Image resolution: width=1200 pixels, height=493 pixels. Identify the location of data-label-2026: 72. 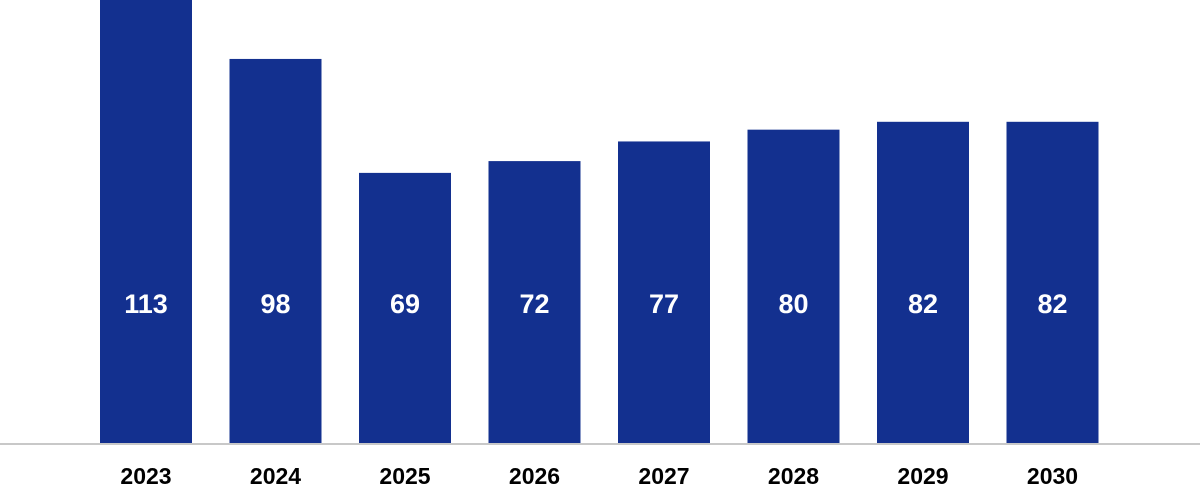
(534, 304).